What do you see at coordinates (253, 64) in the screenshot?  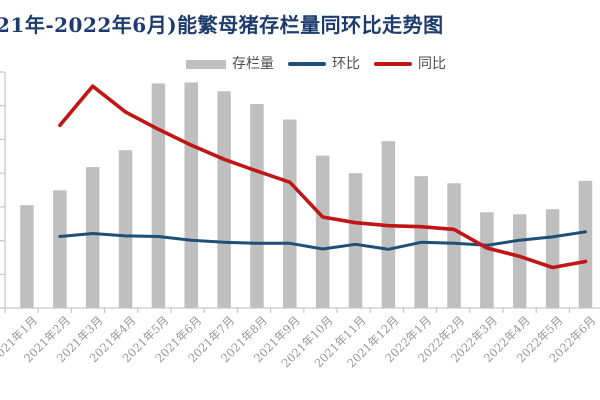 I see `legend-label-inventory: 存栏量` at bounding box center [253, 64].